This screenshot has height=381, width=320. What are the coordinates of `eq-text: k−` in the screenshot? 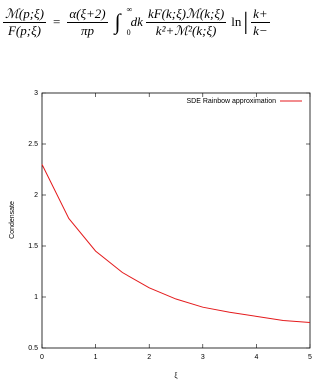 It's located at (260, 30).